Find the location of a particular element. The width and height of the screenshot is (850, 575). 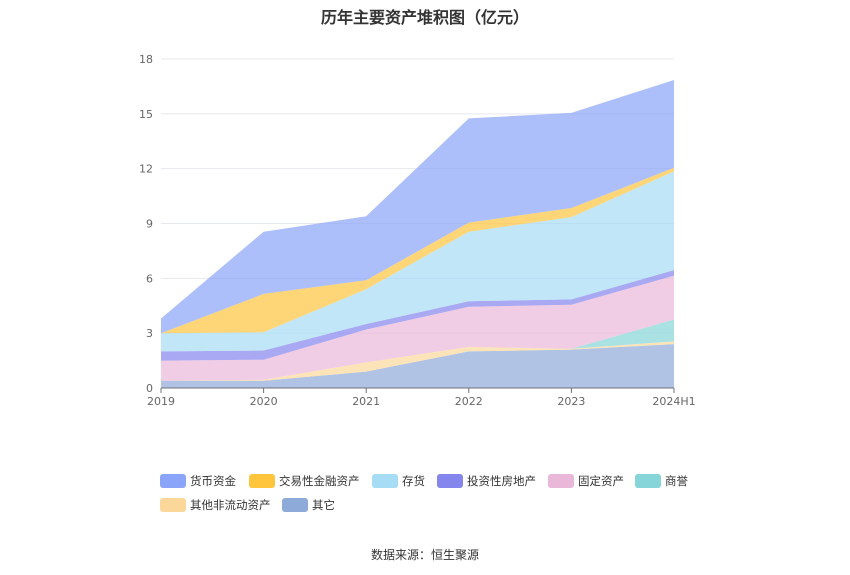

legend-item: 货币资金 is located at coordinates (198, 481).